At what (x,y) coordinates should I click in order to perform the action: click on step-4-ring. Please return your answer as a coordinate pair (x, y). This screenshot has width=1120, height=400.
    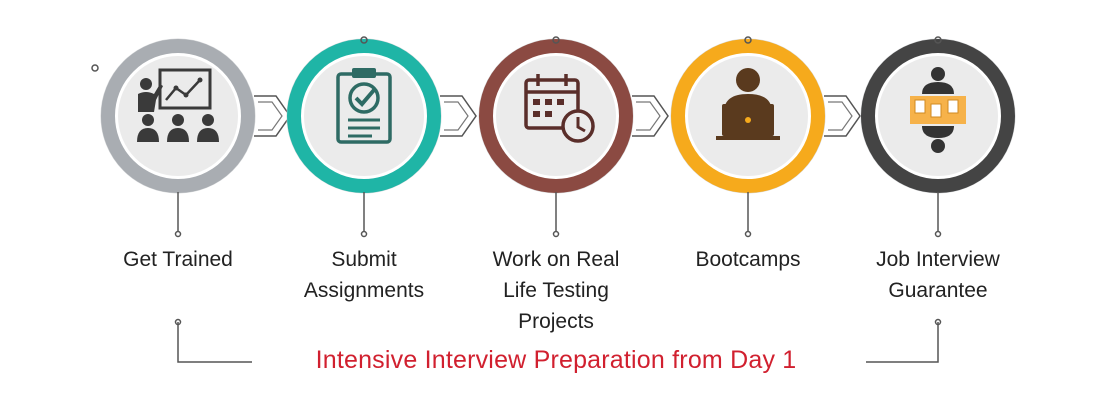
    Looking at the image, I should click on (748, 78).